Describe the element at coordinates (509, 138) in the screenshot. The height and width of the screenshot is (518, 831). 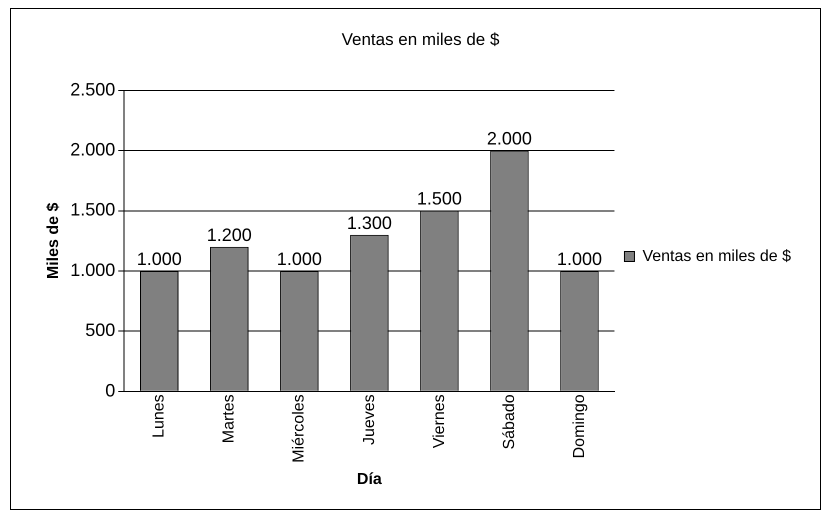
I see `data-label: 2.000` at that location.